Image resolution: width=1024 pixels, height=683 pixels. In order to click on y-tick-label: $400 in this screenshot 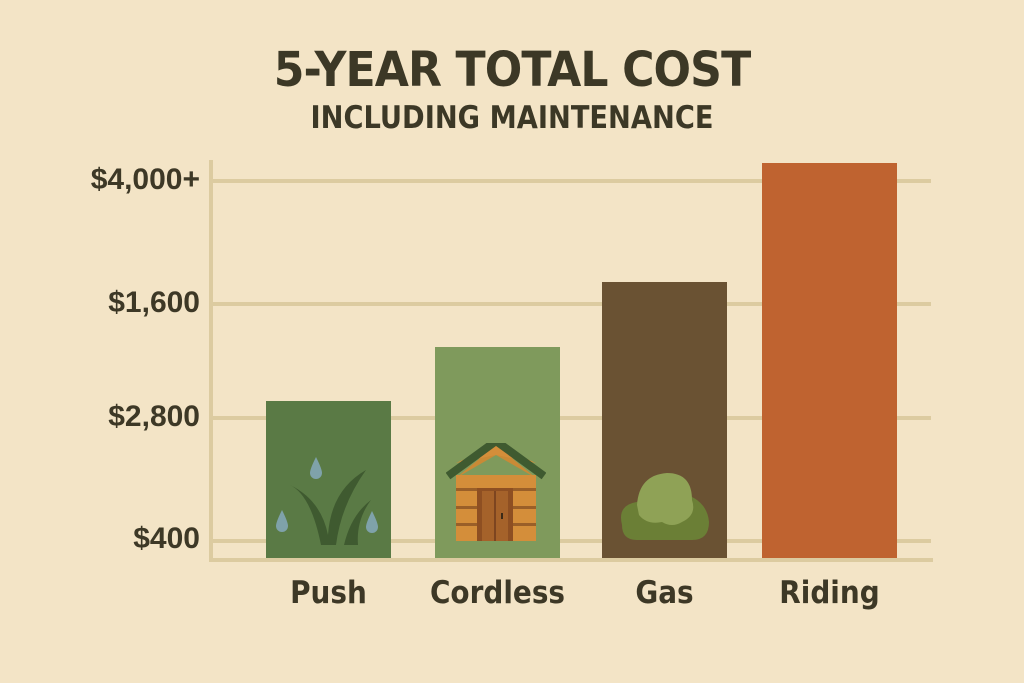, I will do `click(166, 538)`.